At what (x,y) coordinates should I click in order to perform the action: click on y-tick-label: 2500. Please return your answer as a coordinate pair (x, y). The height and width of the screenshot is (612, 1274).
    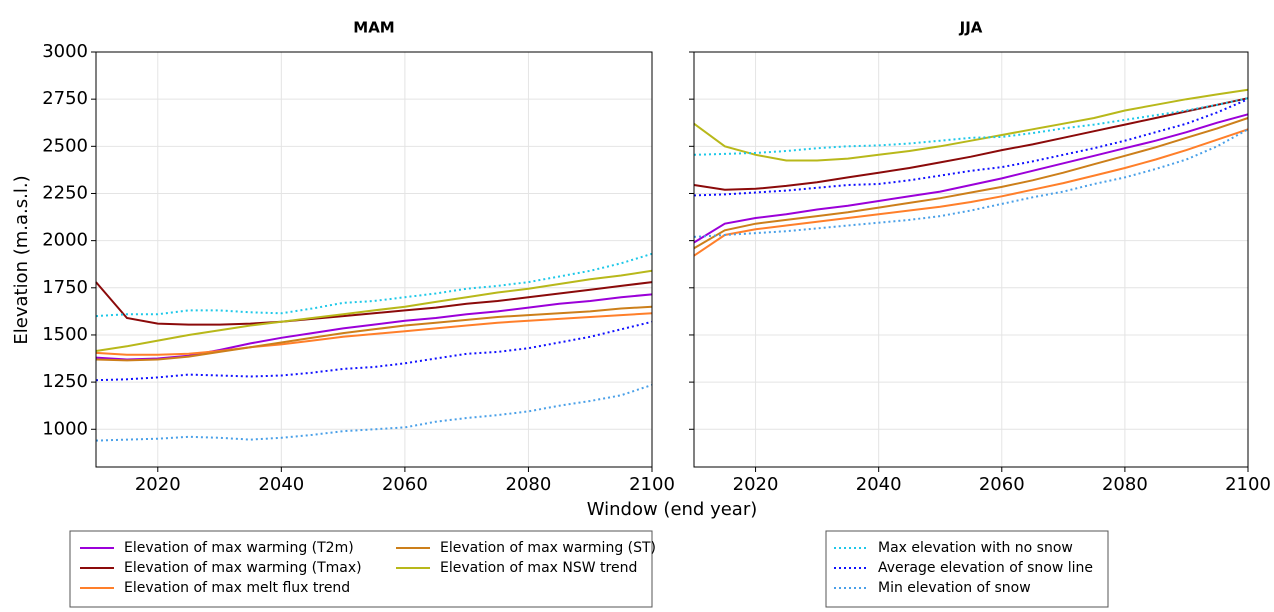
    Looking at the image, I should click on (65, 145).